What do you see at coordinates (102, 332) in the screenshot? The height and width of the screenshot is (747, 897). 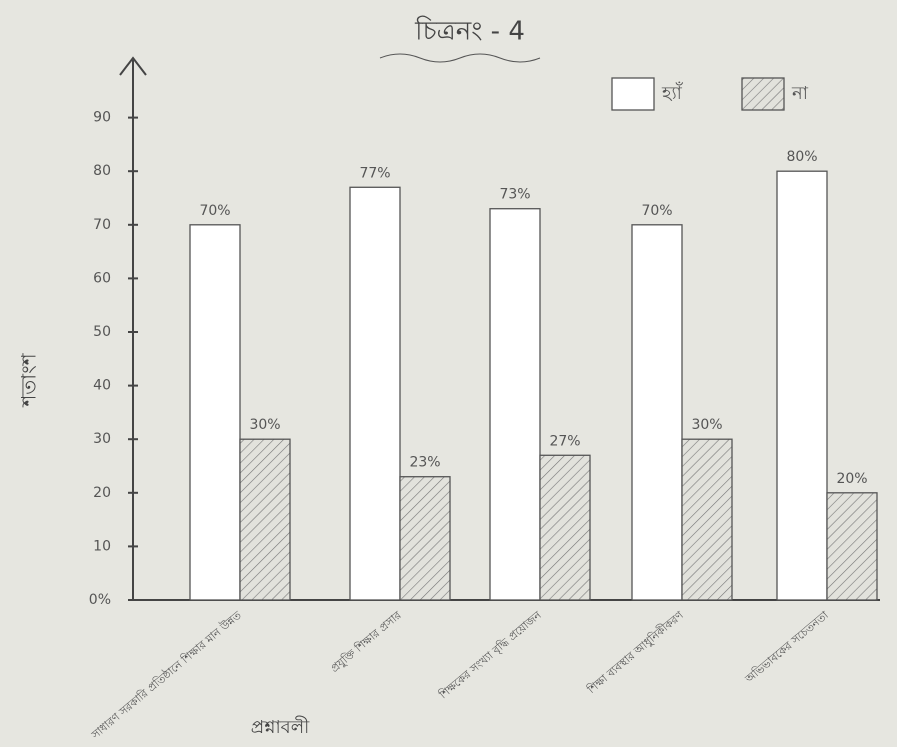 I see `y-tick-label: 50` at bounding box center [102, 332].